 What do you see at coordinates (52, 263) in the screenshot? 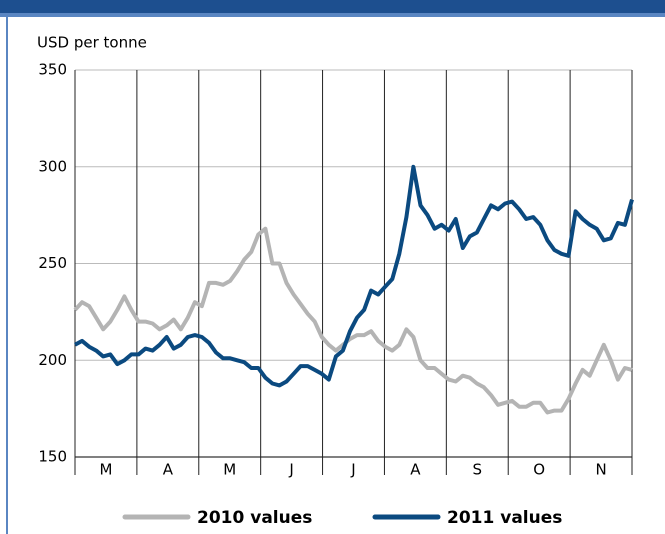
I see `y-tick-label: 250` at bounding box center [52, 263].